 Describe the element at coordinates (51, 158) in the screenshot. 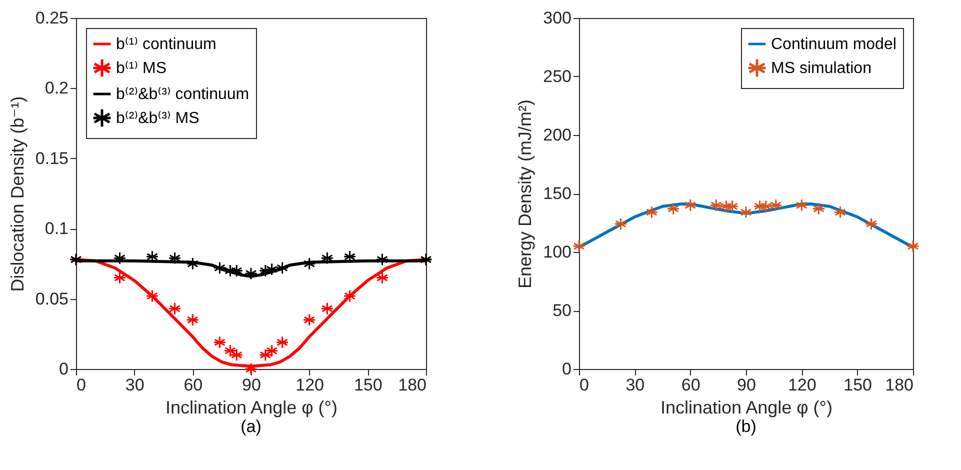

I see `y-tick-label: 0.15` at that location.